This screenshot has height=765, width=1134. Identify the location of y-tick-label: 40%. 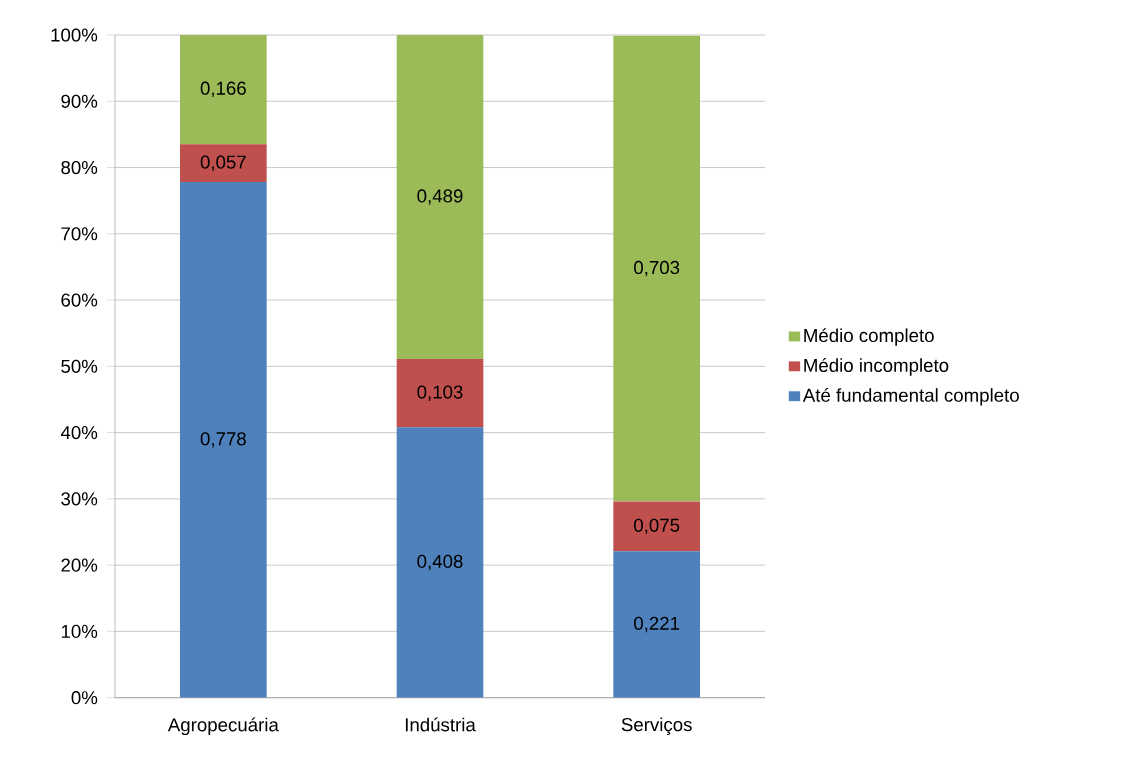
(79, 432).